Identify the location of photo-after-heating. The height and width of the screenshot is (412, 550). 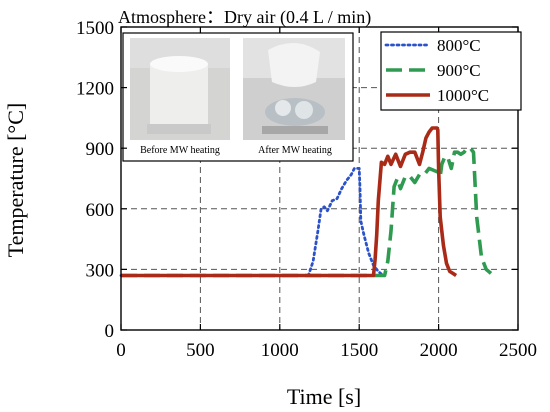
(294, 89).